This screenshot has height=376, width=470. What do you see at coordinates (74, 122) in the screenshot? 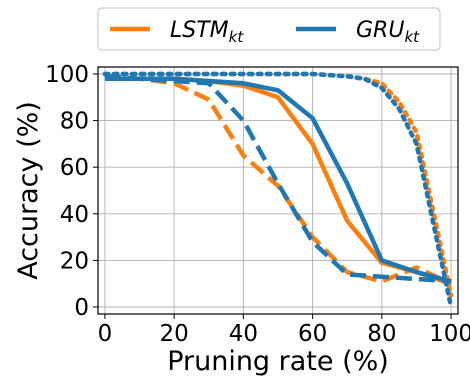
I see `y-tick-label: 80` at bounding box center [74, 122].